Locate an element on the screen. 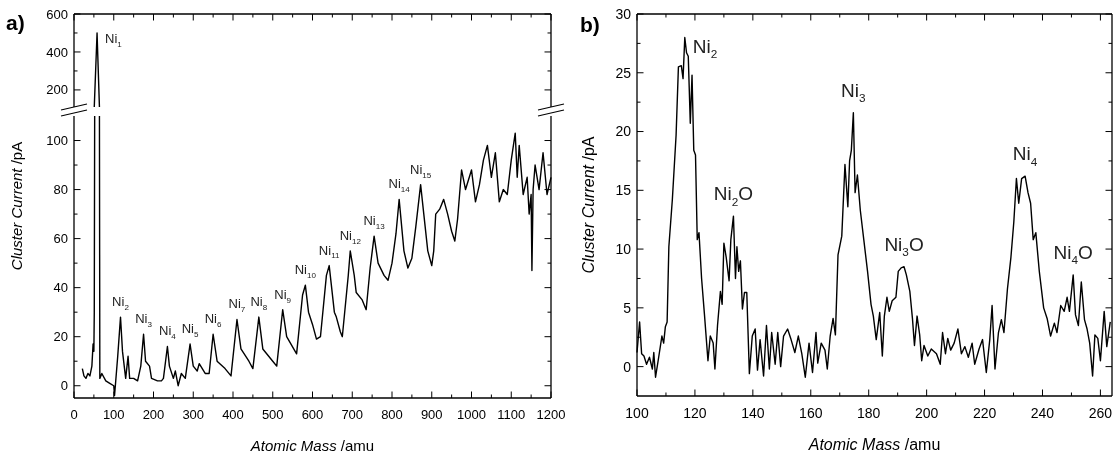 The width and height of the screenshot is (1116, 454). annotation: Ni$_{14}$ is located at coordinates (399, 185).